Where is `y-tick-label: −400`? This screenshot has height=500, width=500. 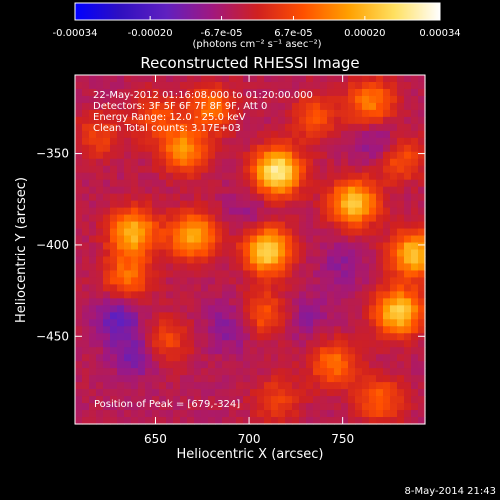 y-tick-label: −400 is located at coordinates (52, 245).